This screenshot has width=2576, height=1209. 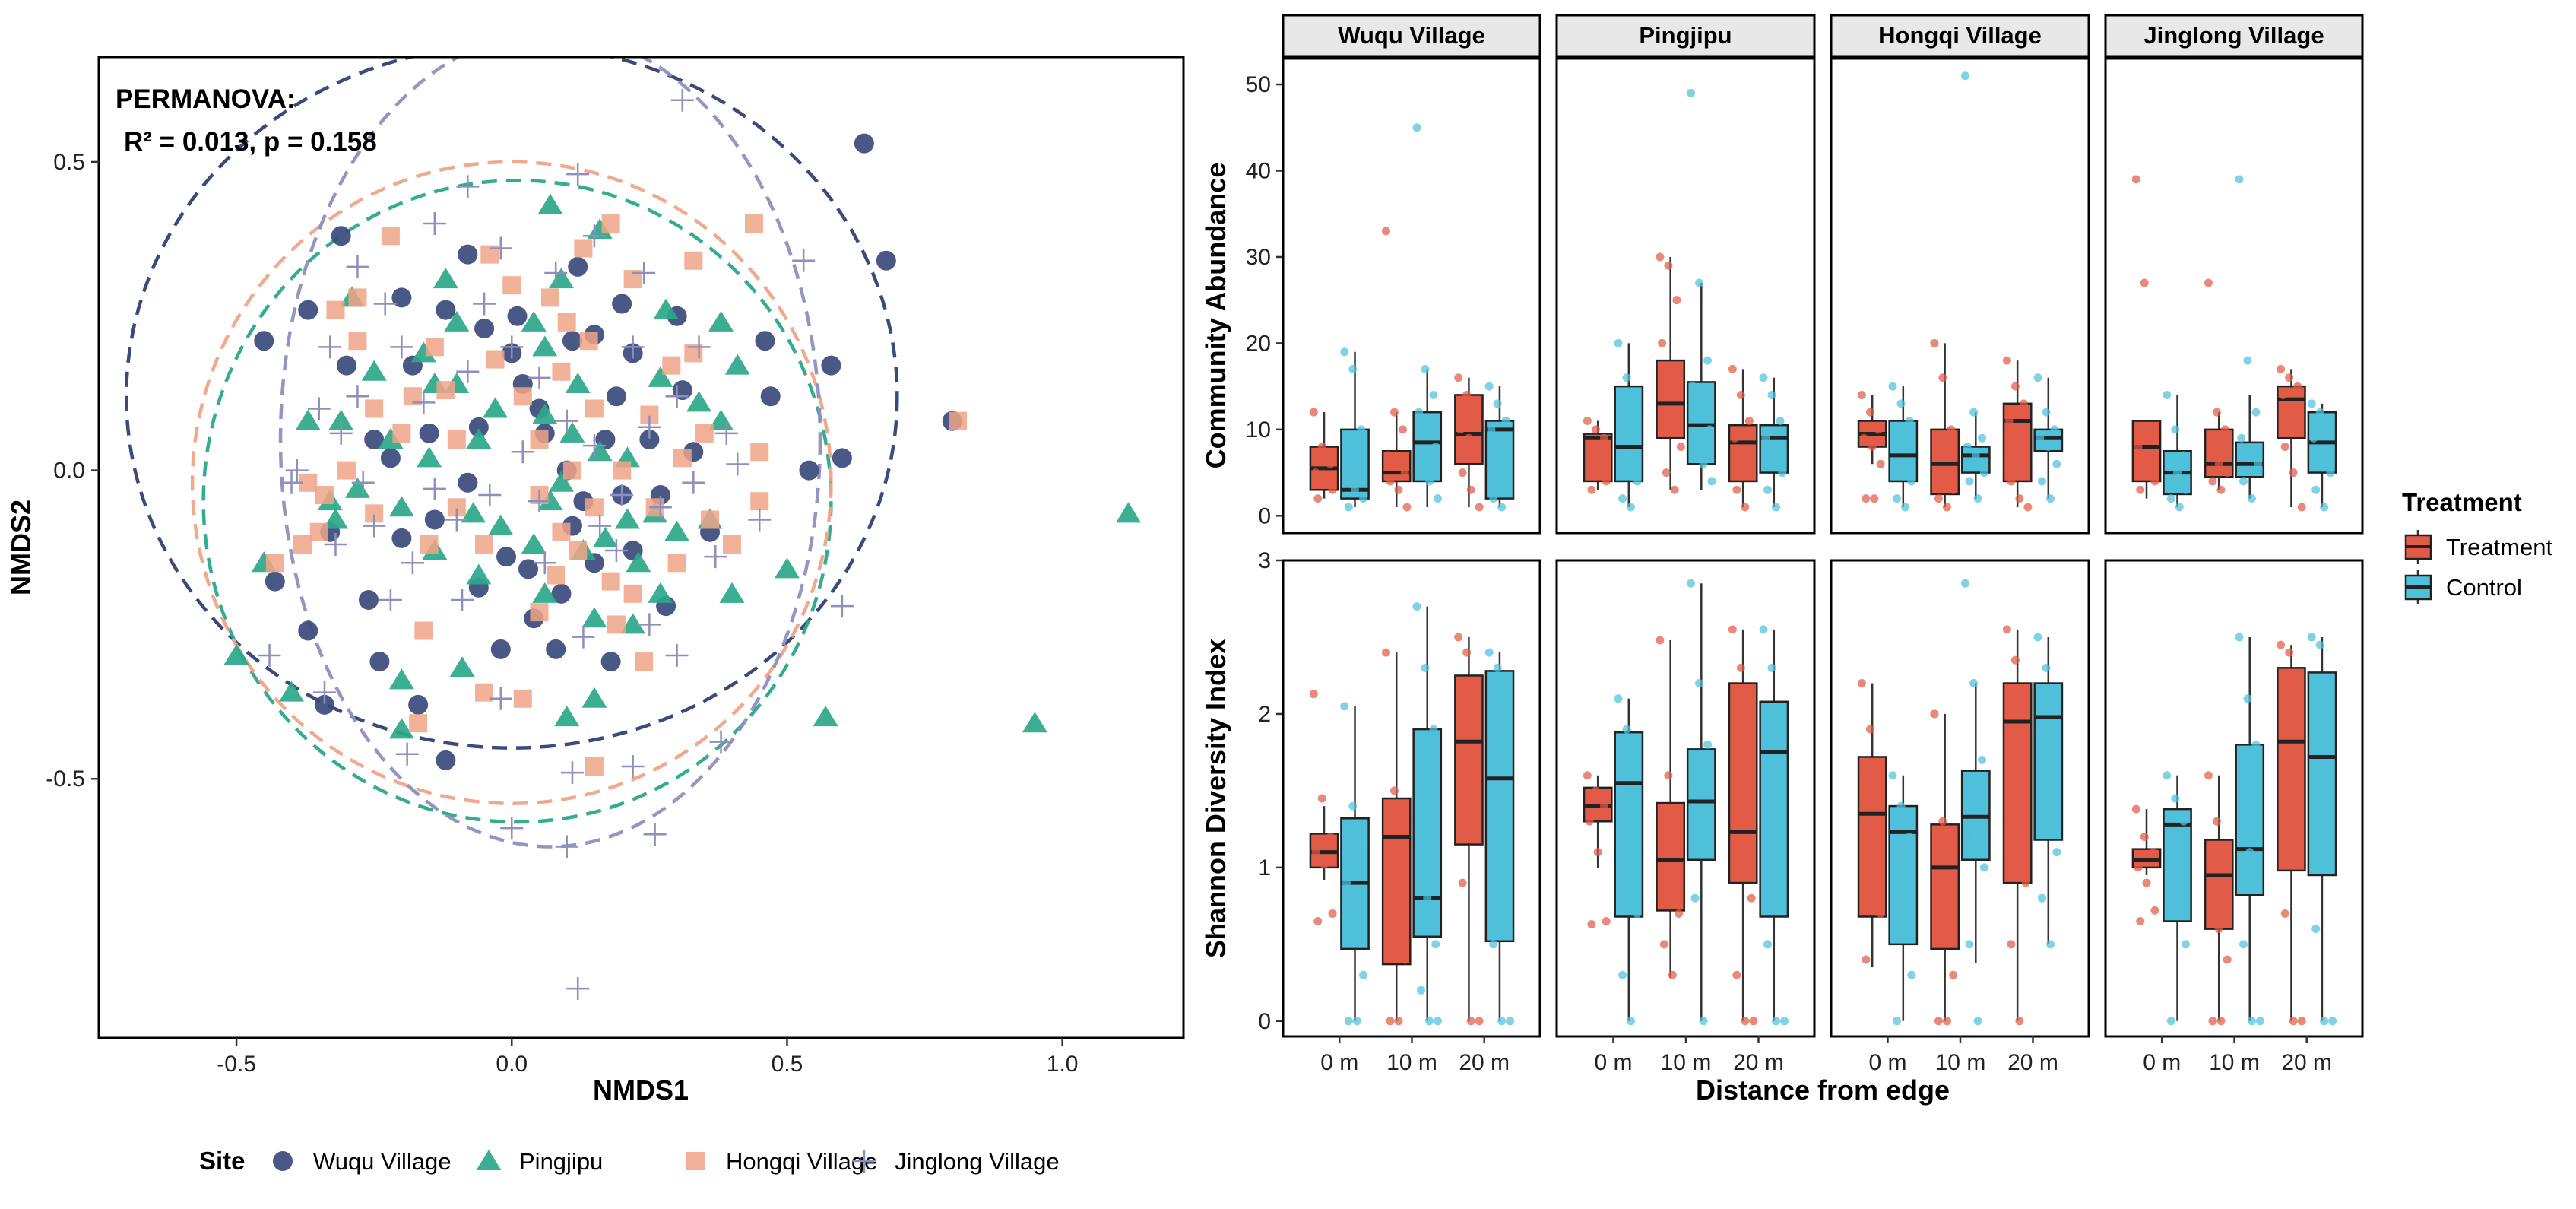 What do you see at coordinates (382, 1162) in the screenshot?
I see `site-legend-label: Wuqu Village` at bounding box center [382, 1162].